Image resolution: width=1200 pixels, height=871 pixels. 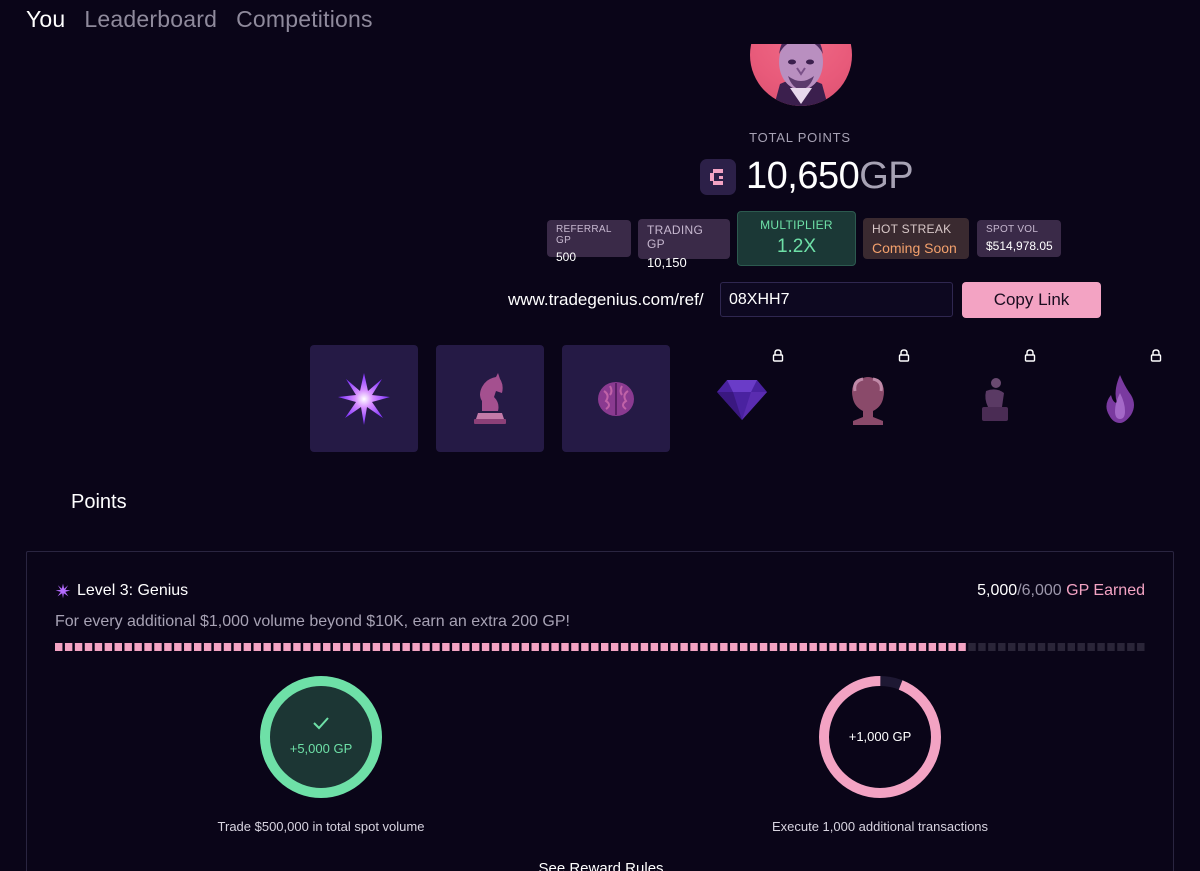 What do you see at coordinates (601, 865) in the screenshot?
I see `see-reward-rules-link: See Reward Rules` at bounding box center [601, 865].